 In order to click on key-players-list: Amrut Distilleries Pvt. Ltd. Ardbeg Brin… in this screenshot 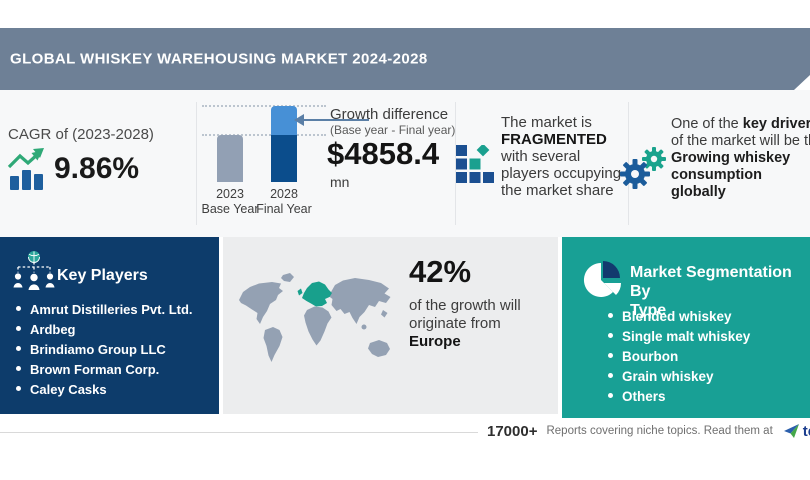, I will do `click(104, 350)`.